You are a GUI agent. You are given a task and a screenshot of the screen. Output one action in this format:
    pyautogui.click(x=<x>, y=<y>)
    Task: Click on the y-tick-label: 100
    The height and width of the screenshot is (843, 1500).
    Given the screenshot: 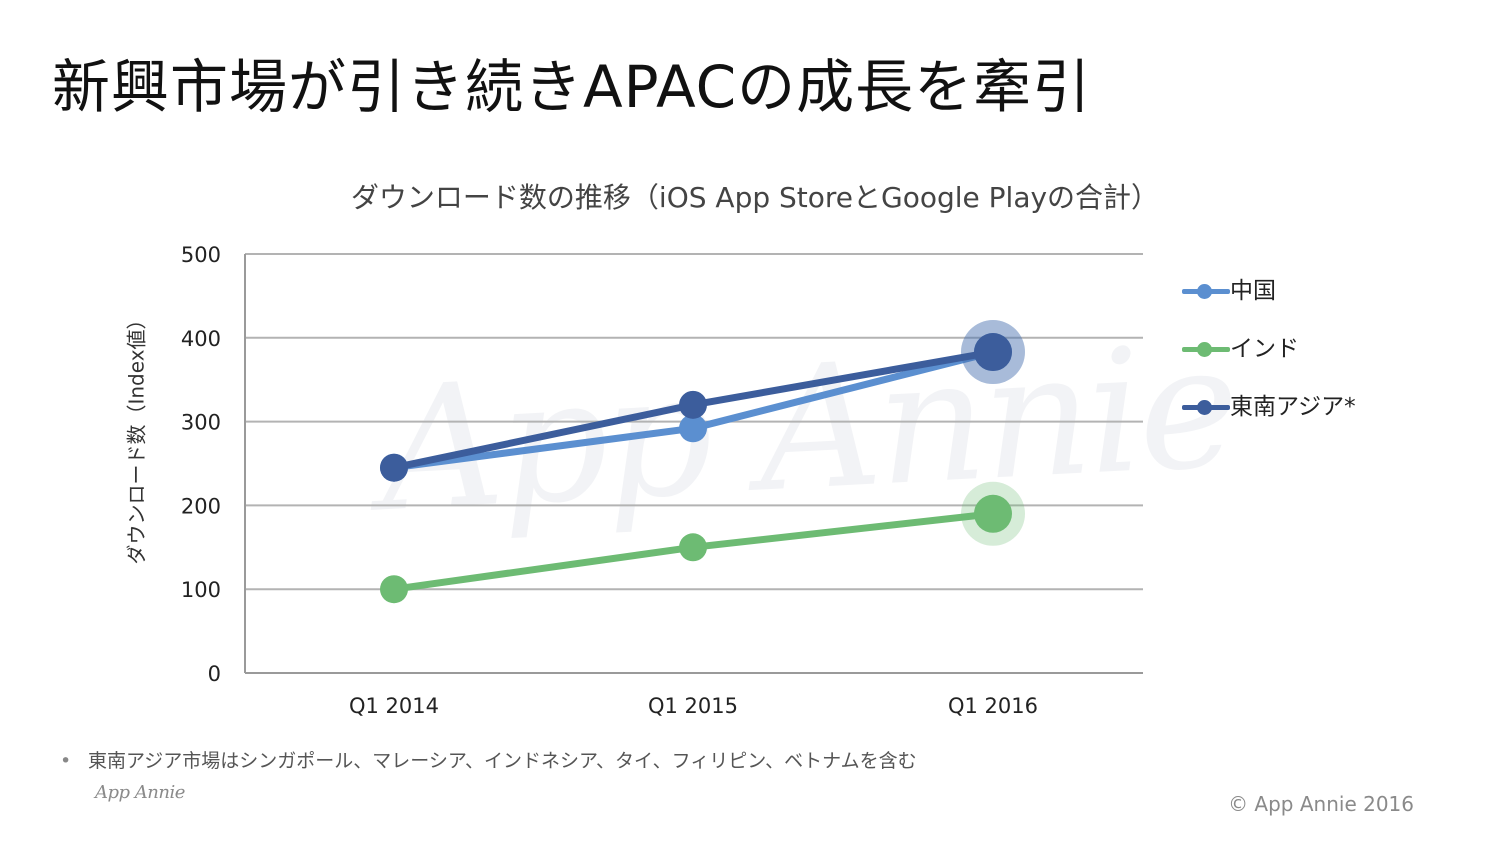 What is the action you would take?
    pyautogui.click(x=201, y=590)
    